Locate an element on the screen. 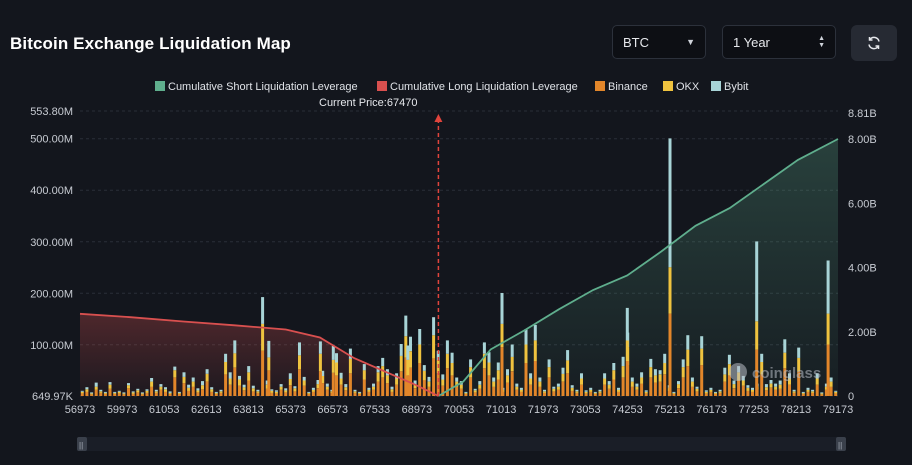 The image size is (912, 465). x-tick-label: 79173 is located at coordinates (838, 410).